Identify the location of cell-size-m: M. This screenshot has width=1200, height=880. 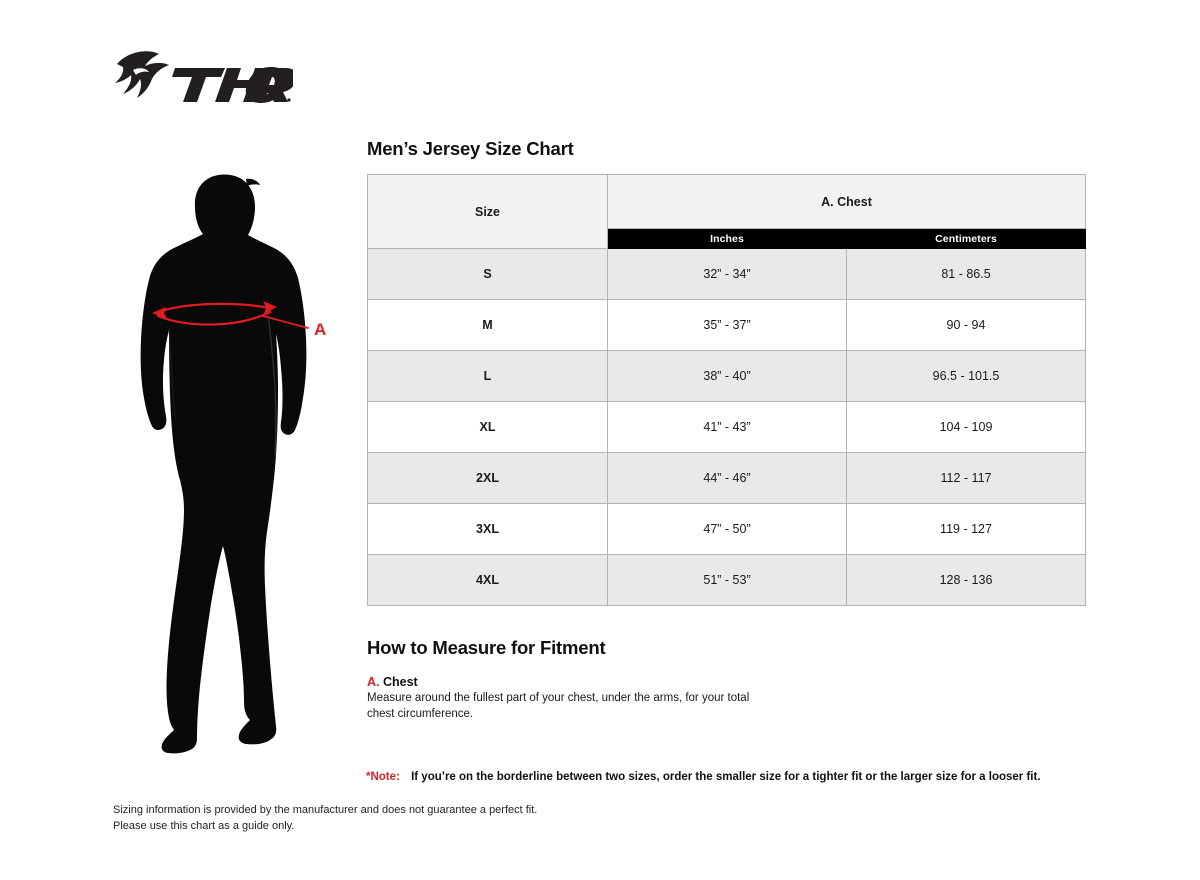
(487, 325).